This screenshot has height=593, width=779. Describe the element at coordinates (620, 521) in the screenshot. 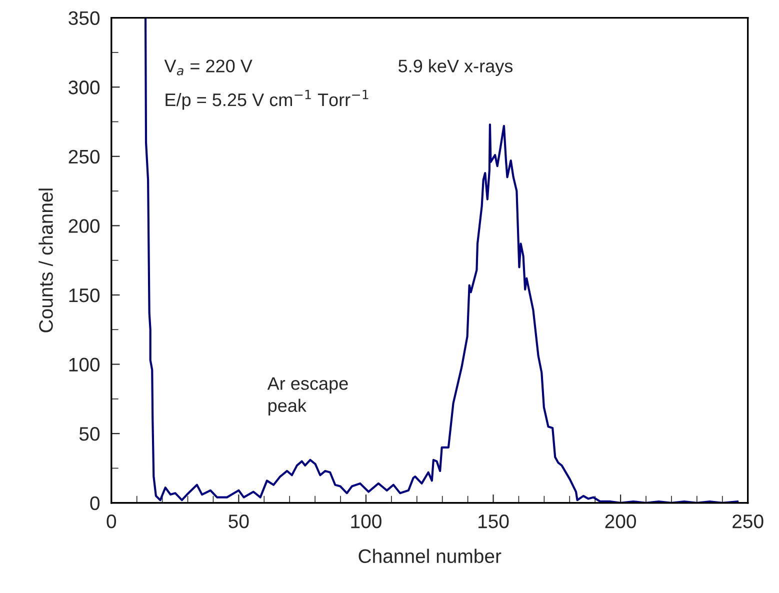

I see `x-tick-label: 200` at that location.